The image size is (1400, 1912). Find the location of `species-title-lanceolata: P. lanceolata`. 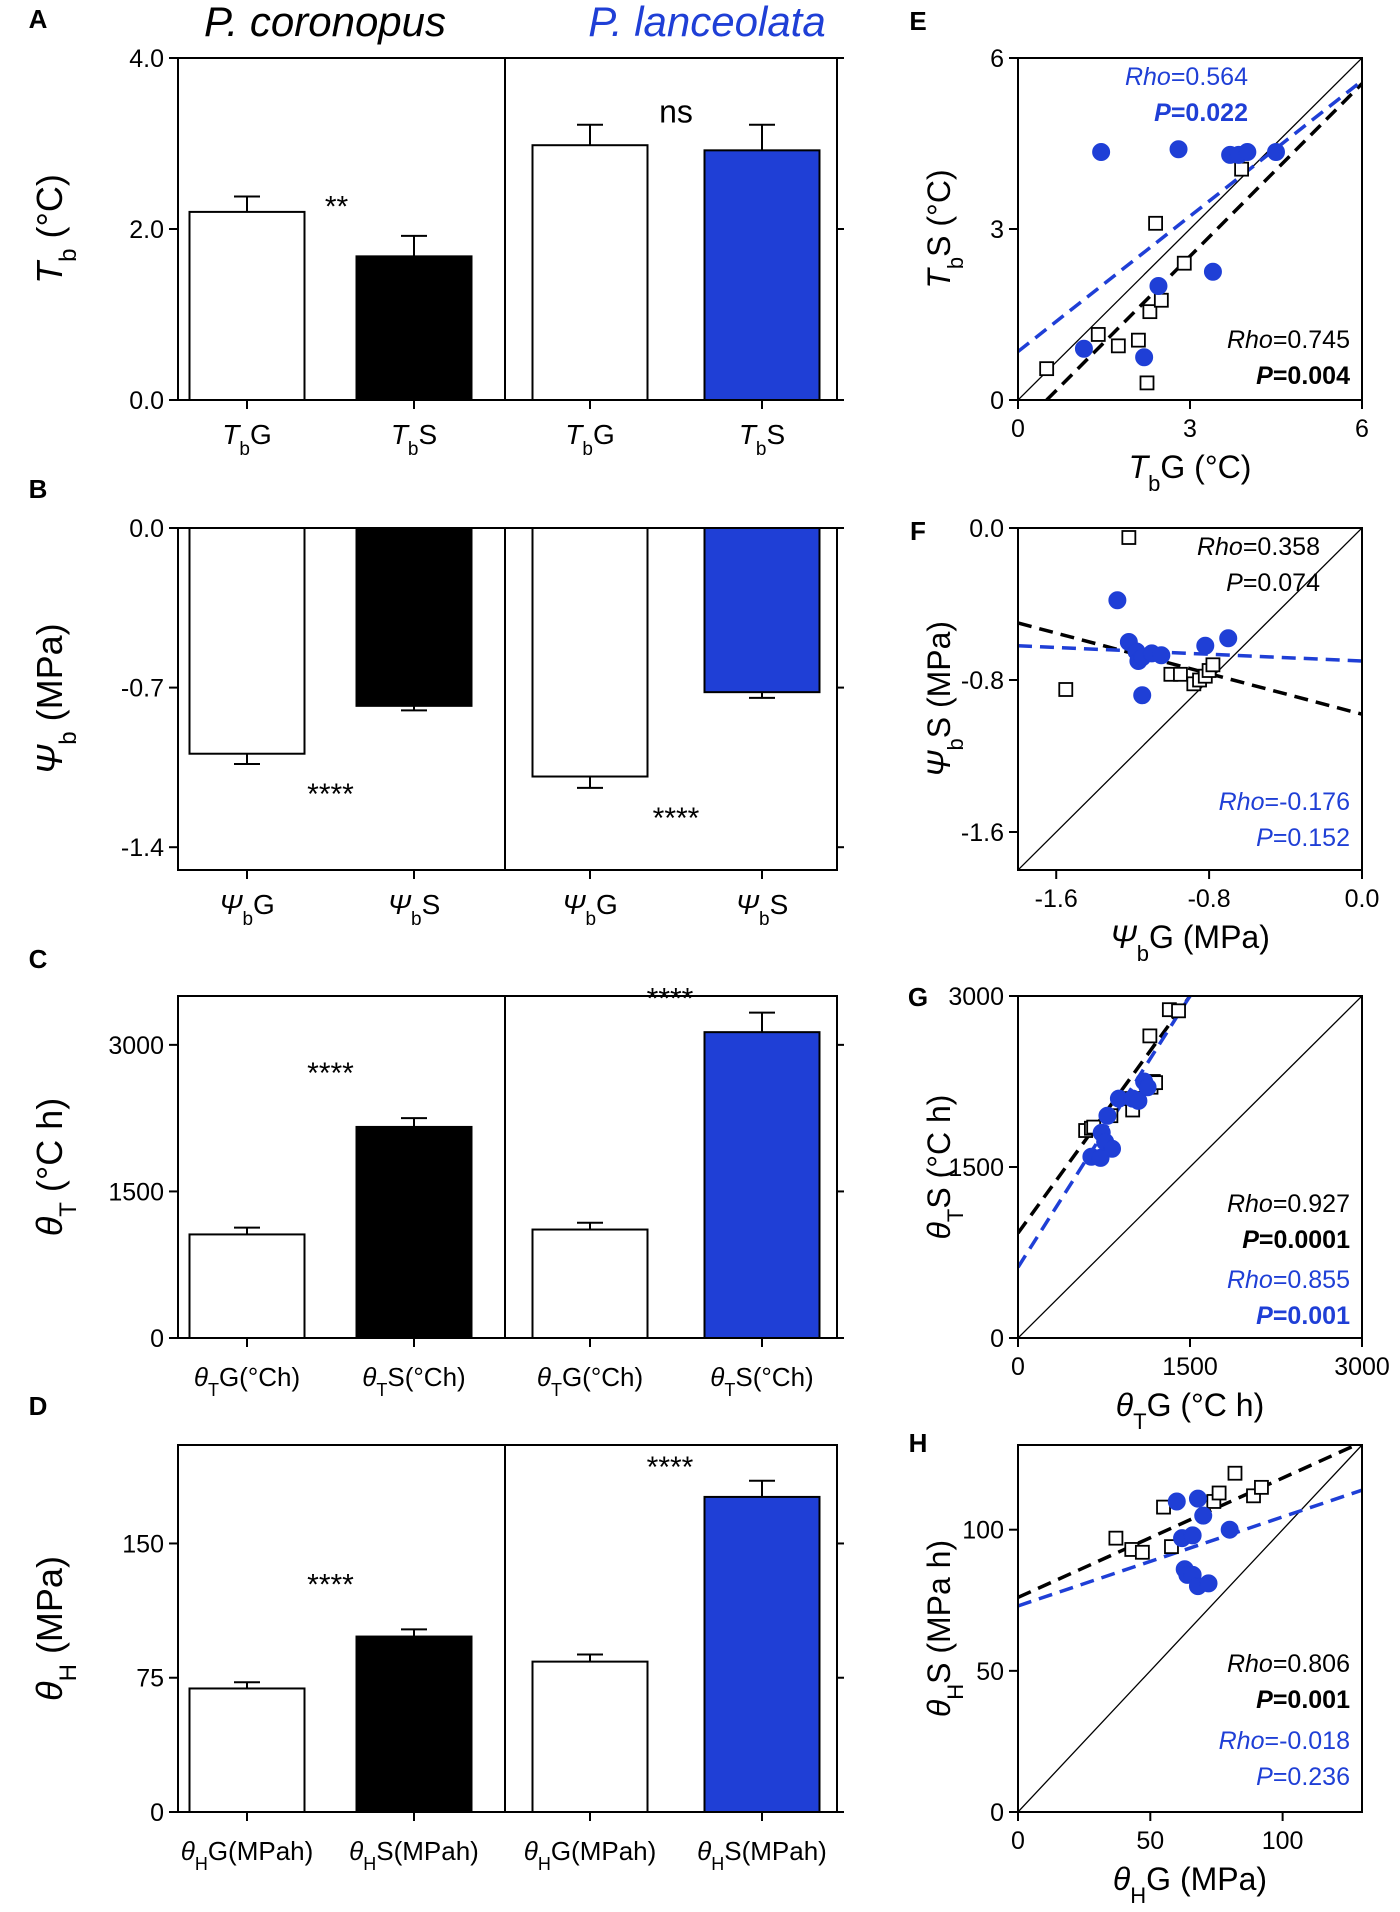

species-title-lanceolata: P. lanceolata is located at coordinates (706, 22).